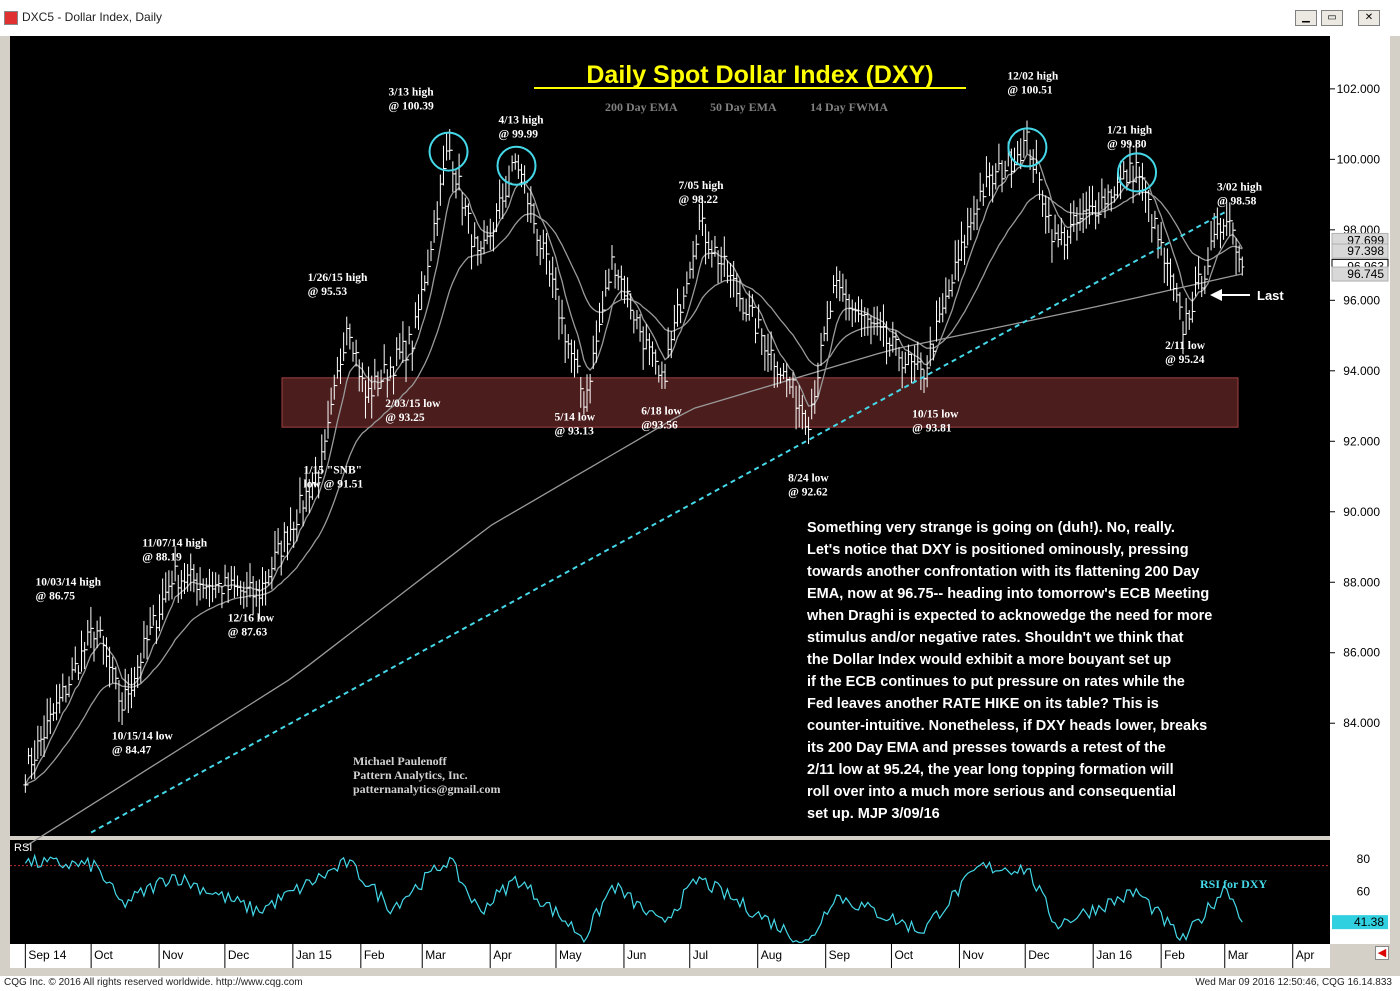 This screenshot has height=991, width=1400. Describe the element at coordinates (808, 478) in the screenshot. I see `annotation-label: 8/24 low` at that location.